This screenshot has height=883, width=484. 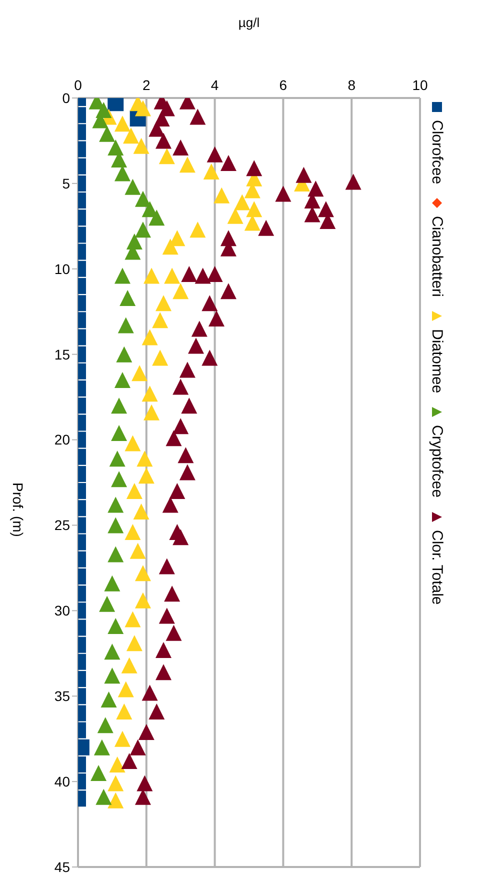 I want to click on legend-label: Cianobatteri, so click(x=437, y=257).